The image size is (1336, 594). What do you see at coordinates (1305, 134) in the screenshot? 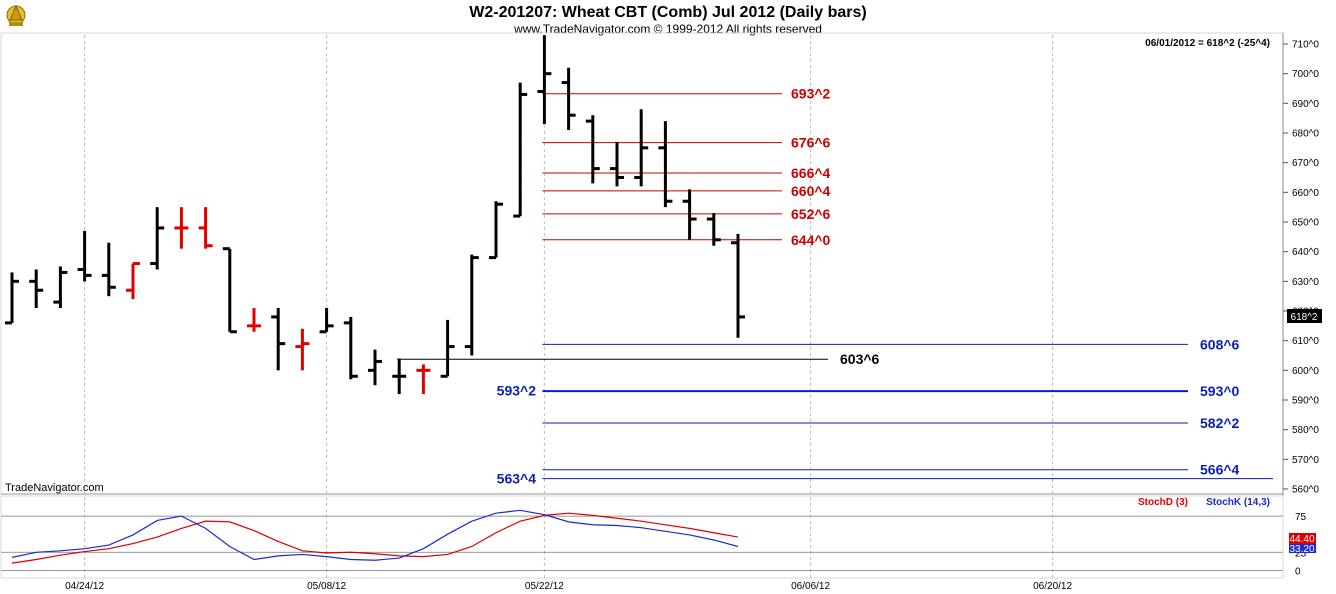
I see `y-tick-label: 680^0` at bounding box center [1305, 134].